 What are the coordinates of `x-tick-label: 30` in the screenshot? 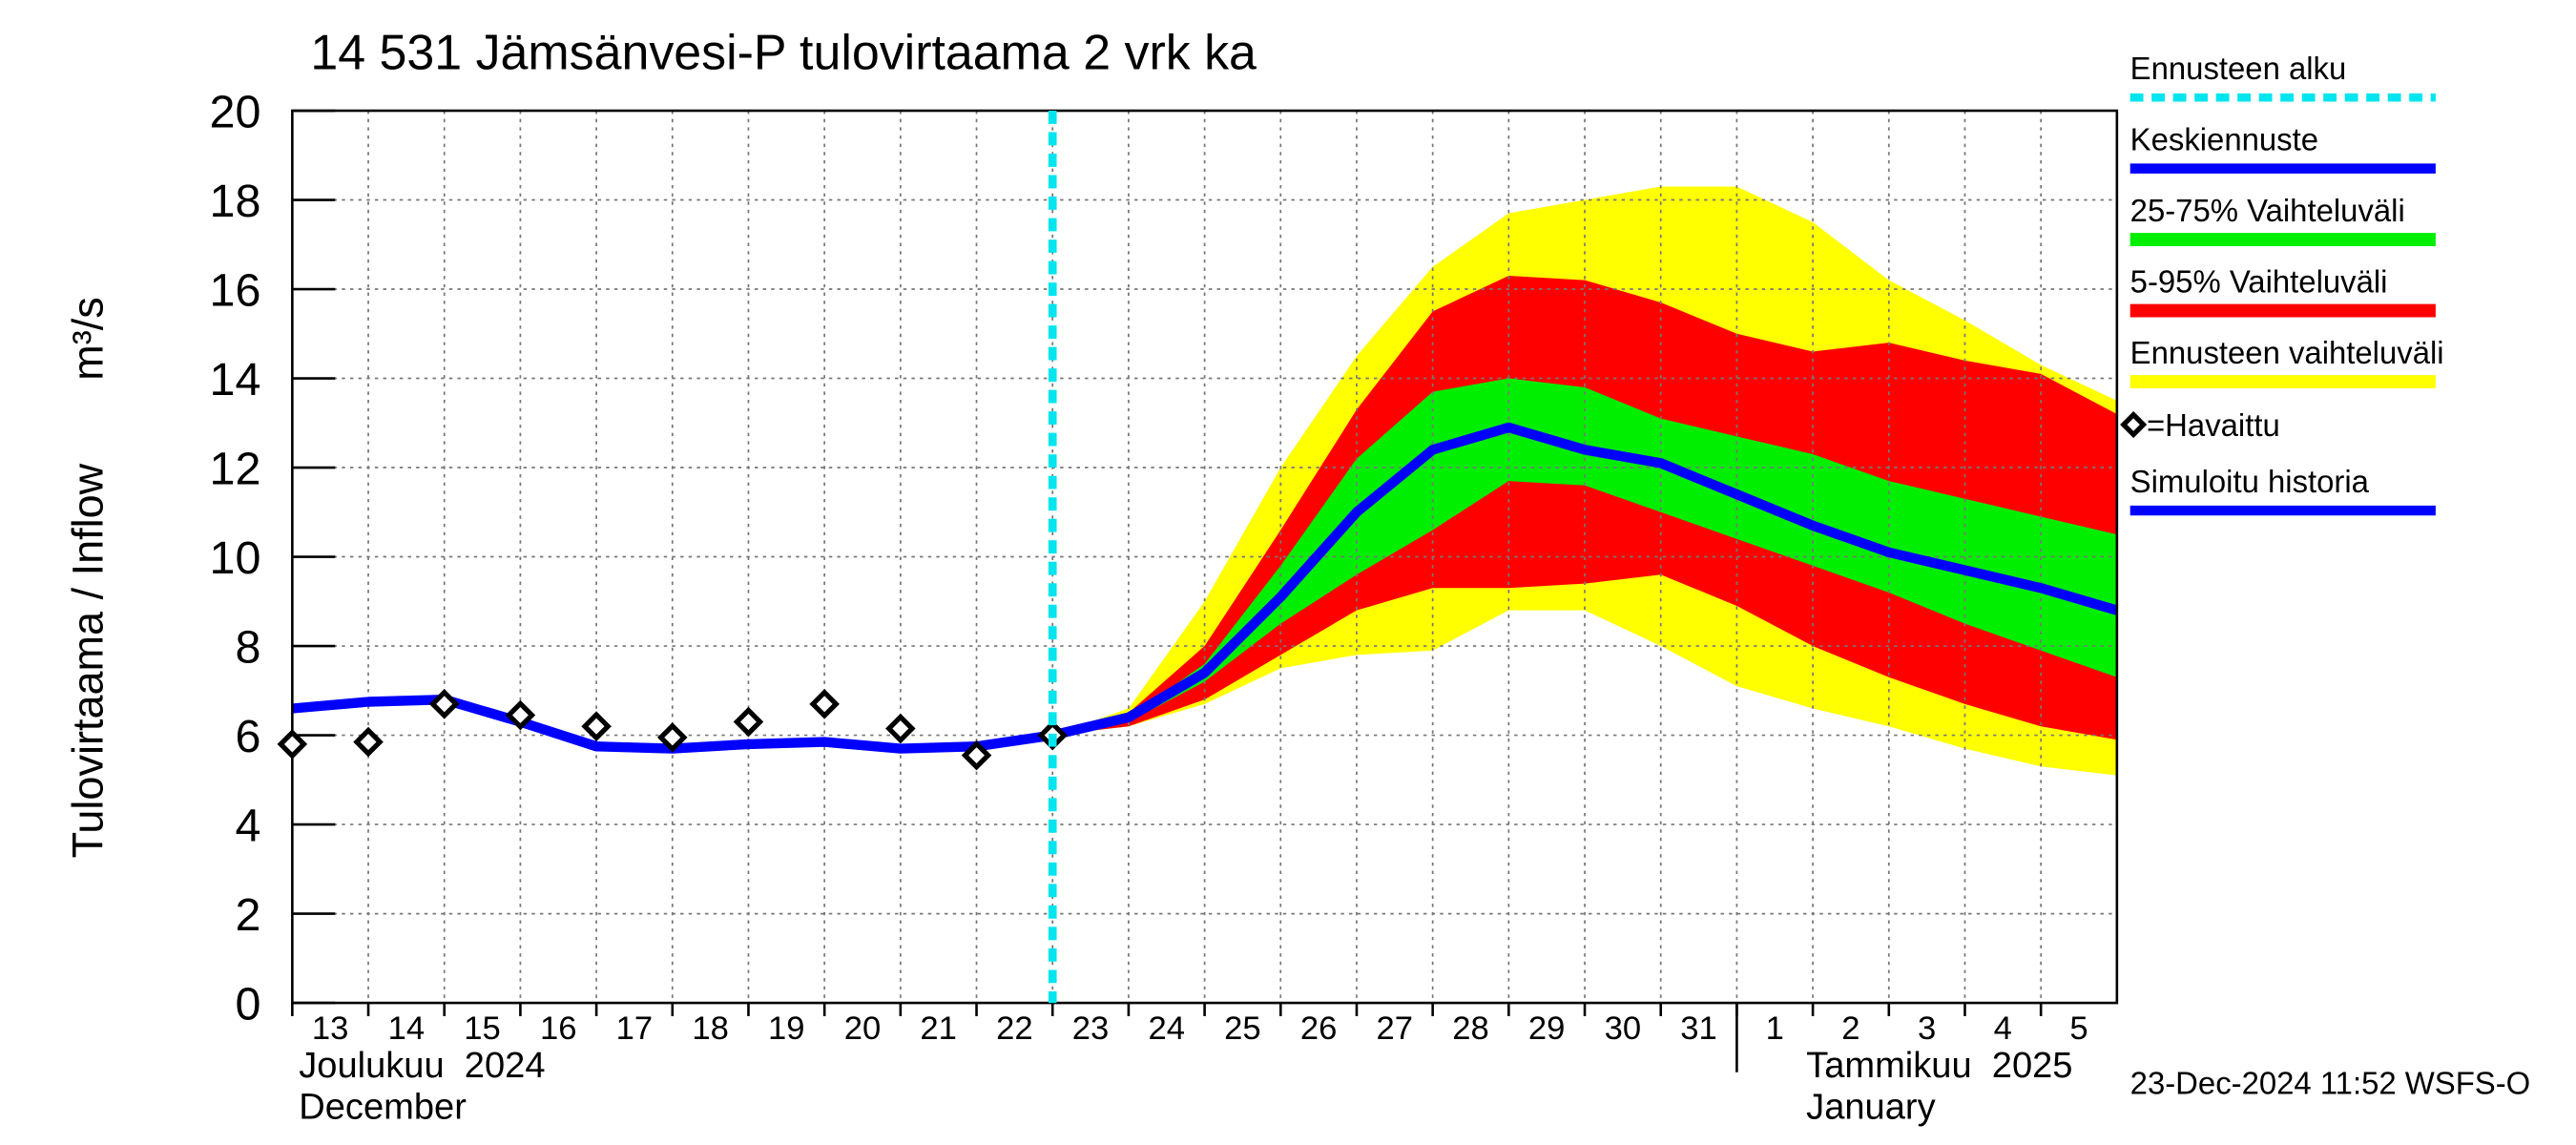 It's located at (1623, 1029).